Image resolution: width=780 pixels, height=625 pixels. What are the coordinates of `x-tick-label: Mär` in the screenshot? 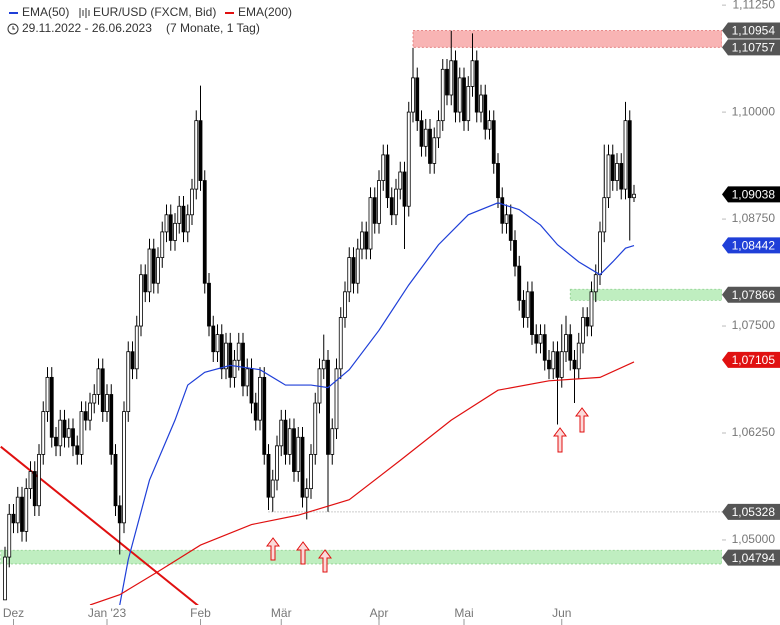 It's located at (281, 613).